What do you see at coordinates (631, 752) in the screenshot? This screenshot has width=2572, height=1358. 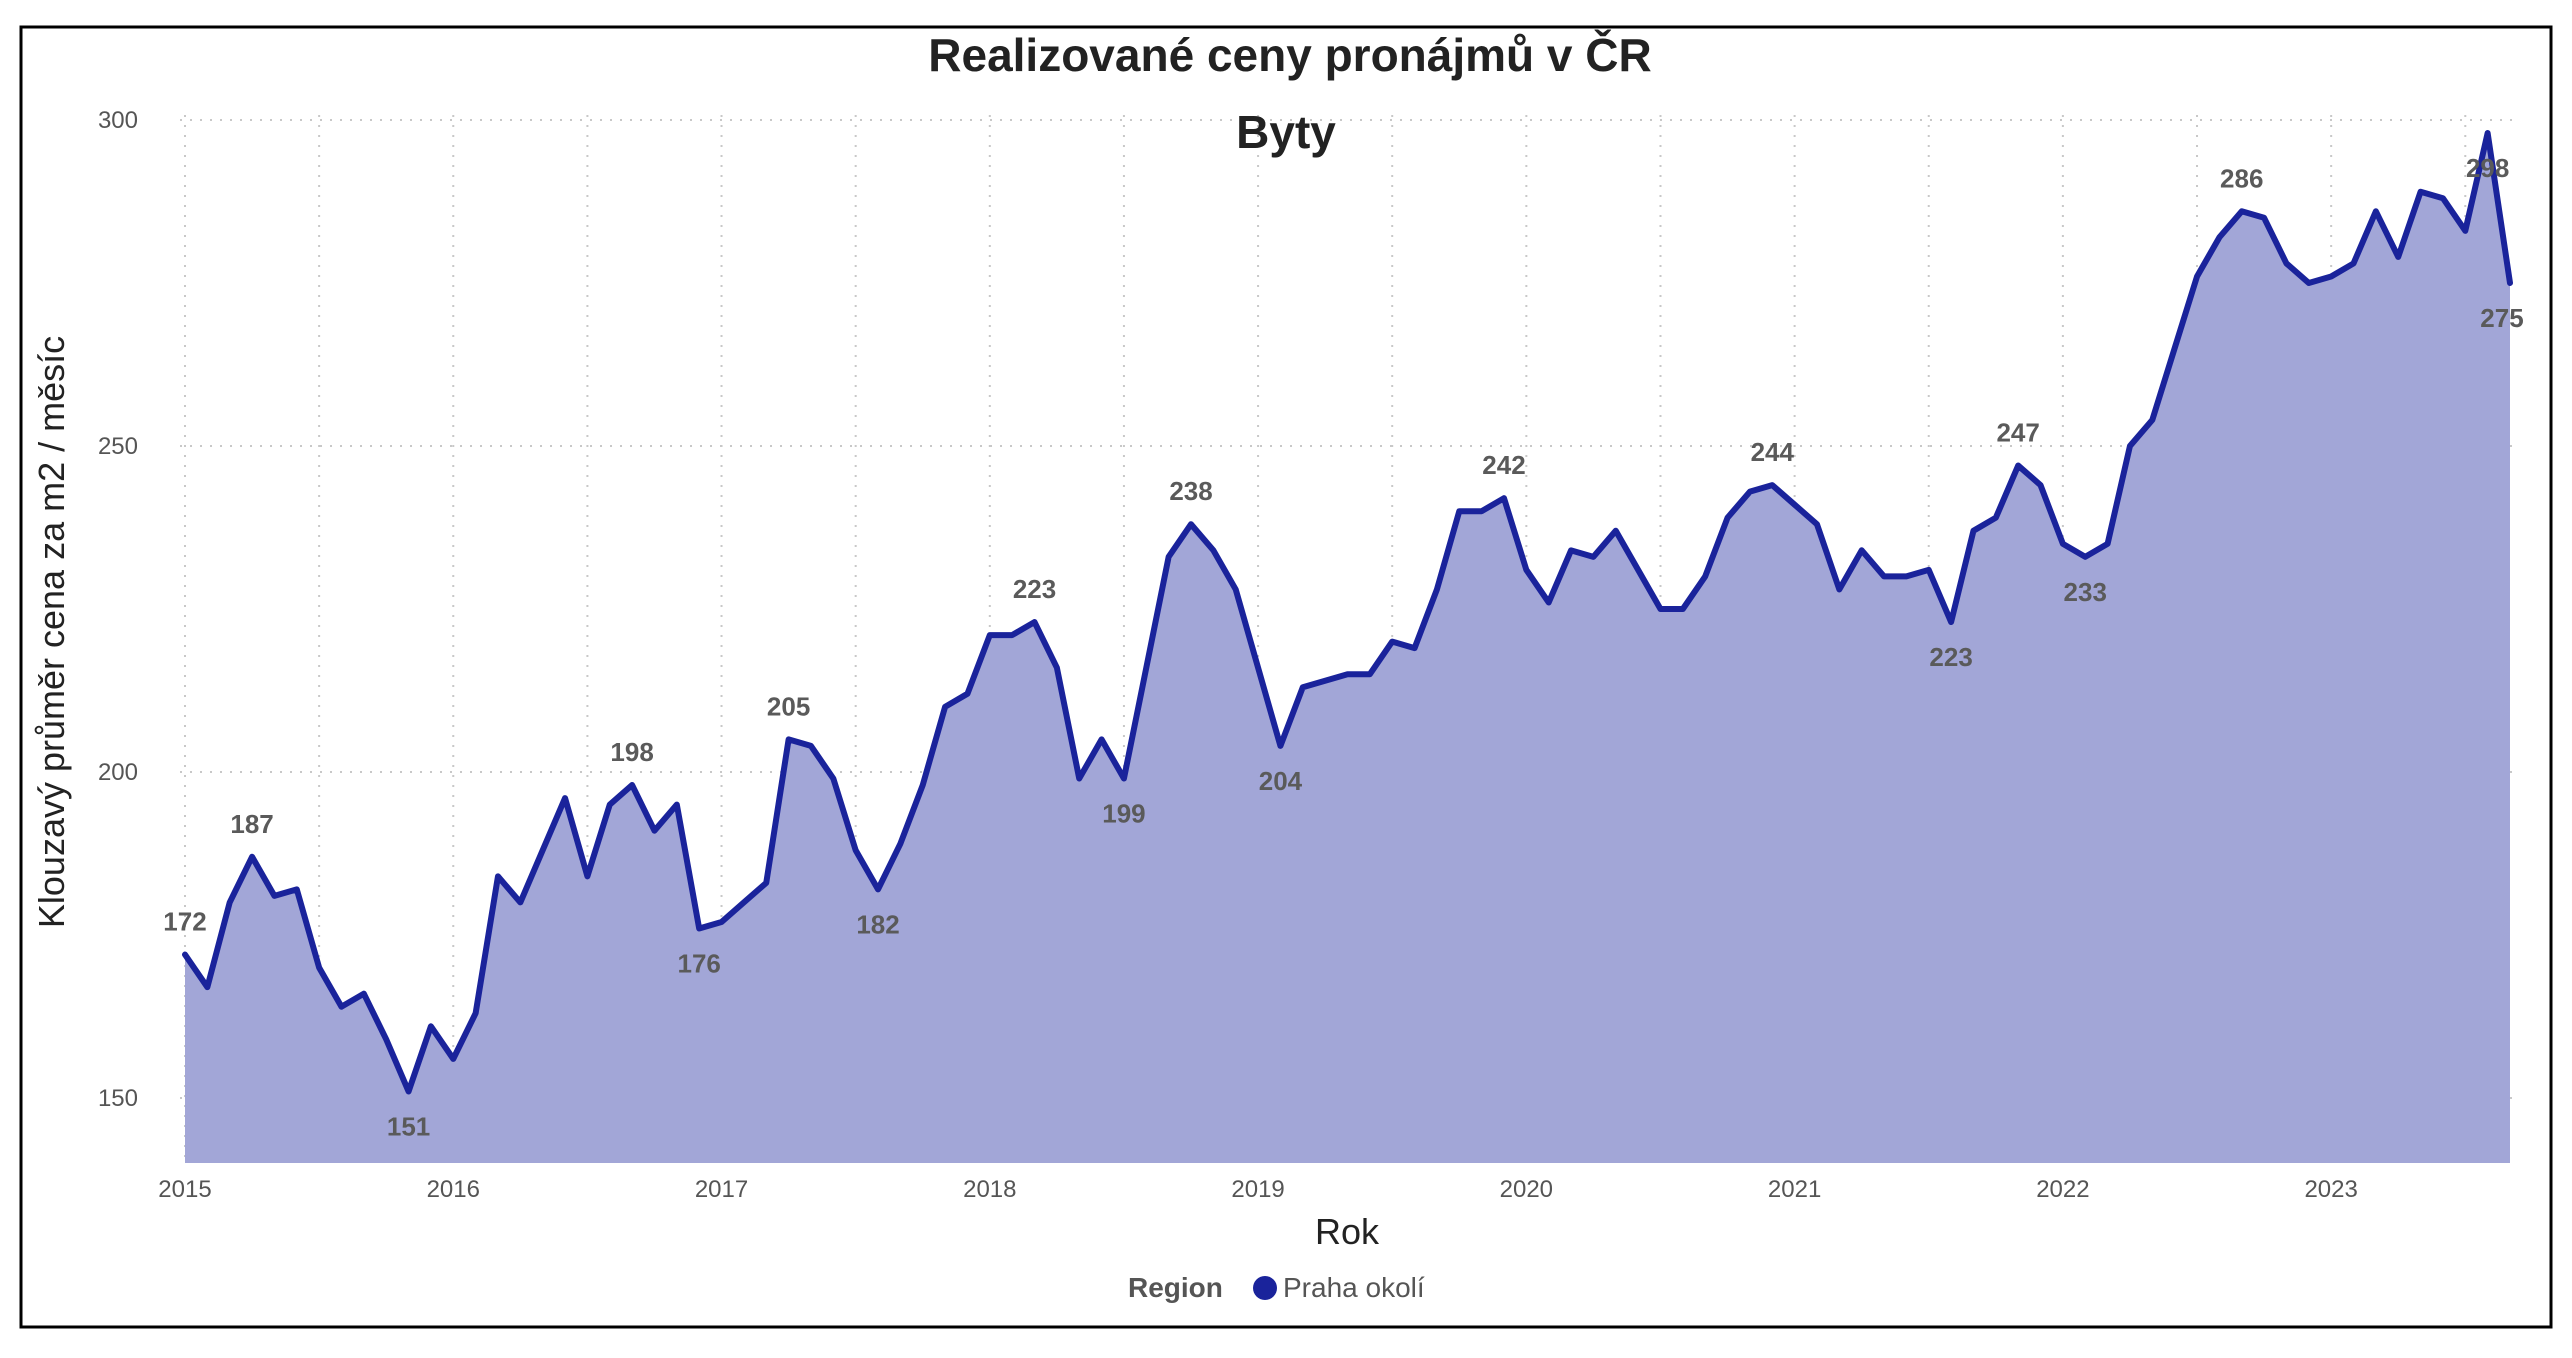 I see `data-label: 198` at bounding box center [631, 752].